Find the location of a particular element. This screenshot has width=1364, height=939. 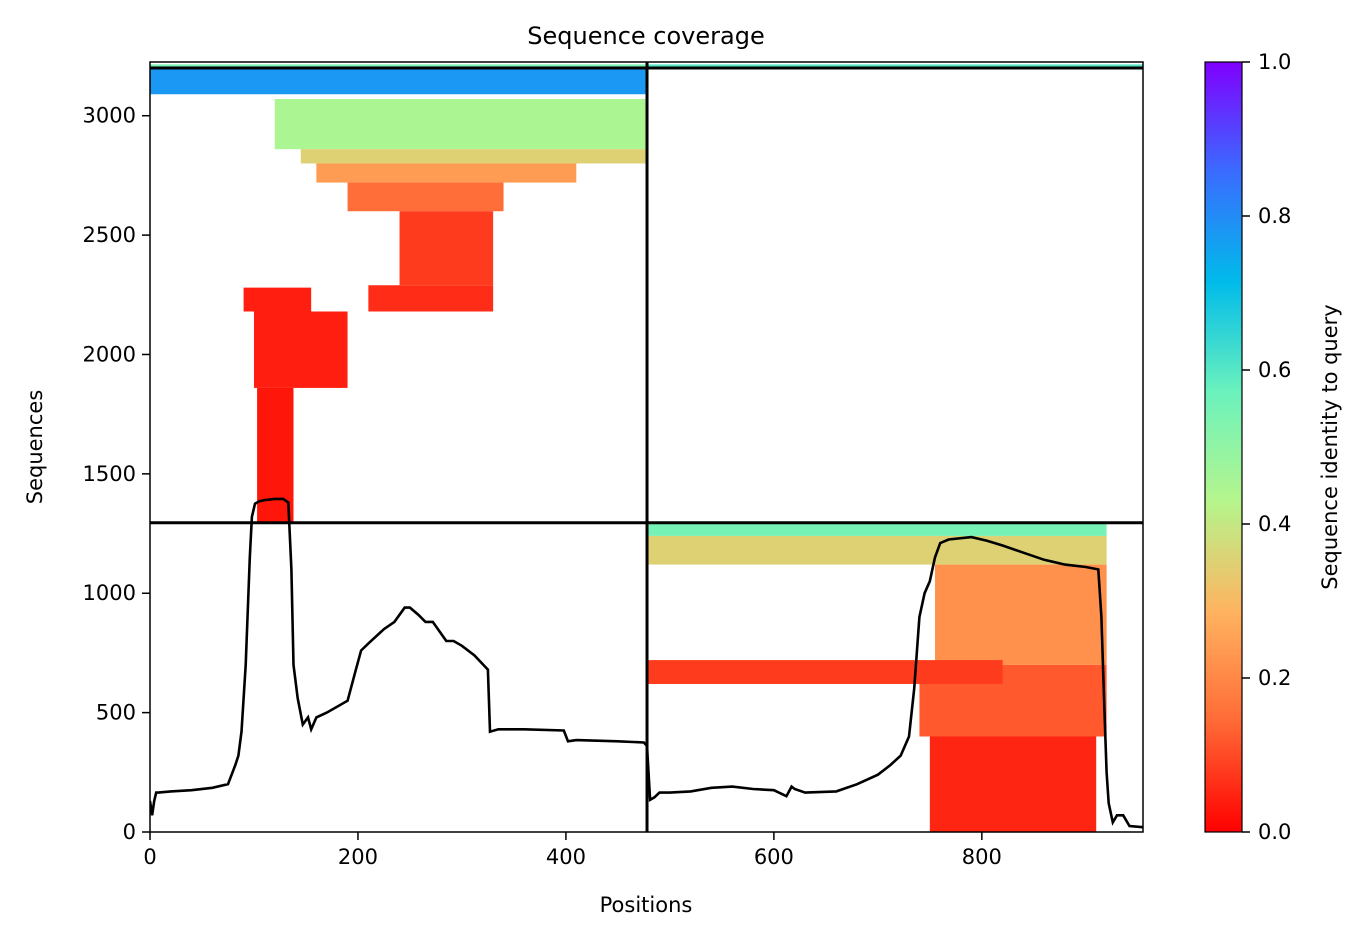

chart-title: Sequence coverage is located at coordinates (645, 36).